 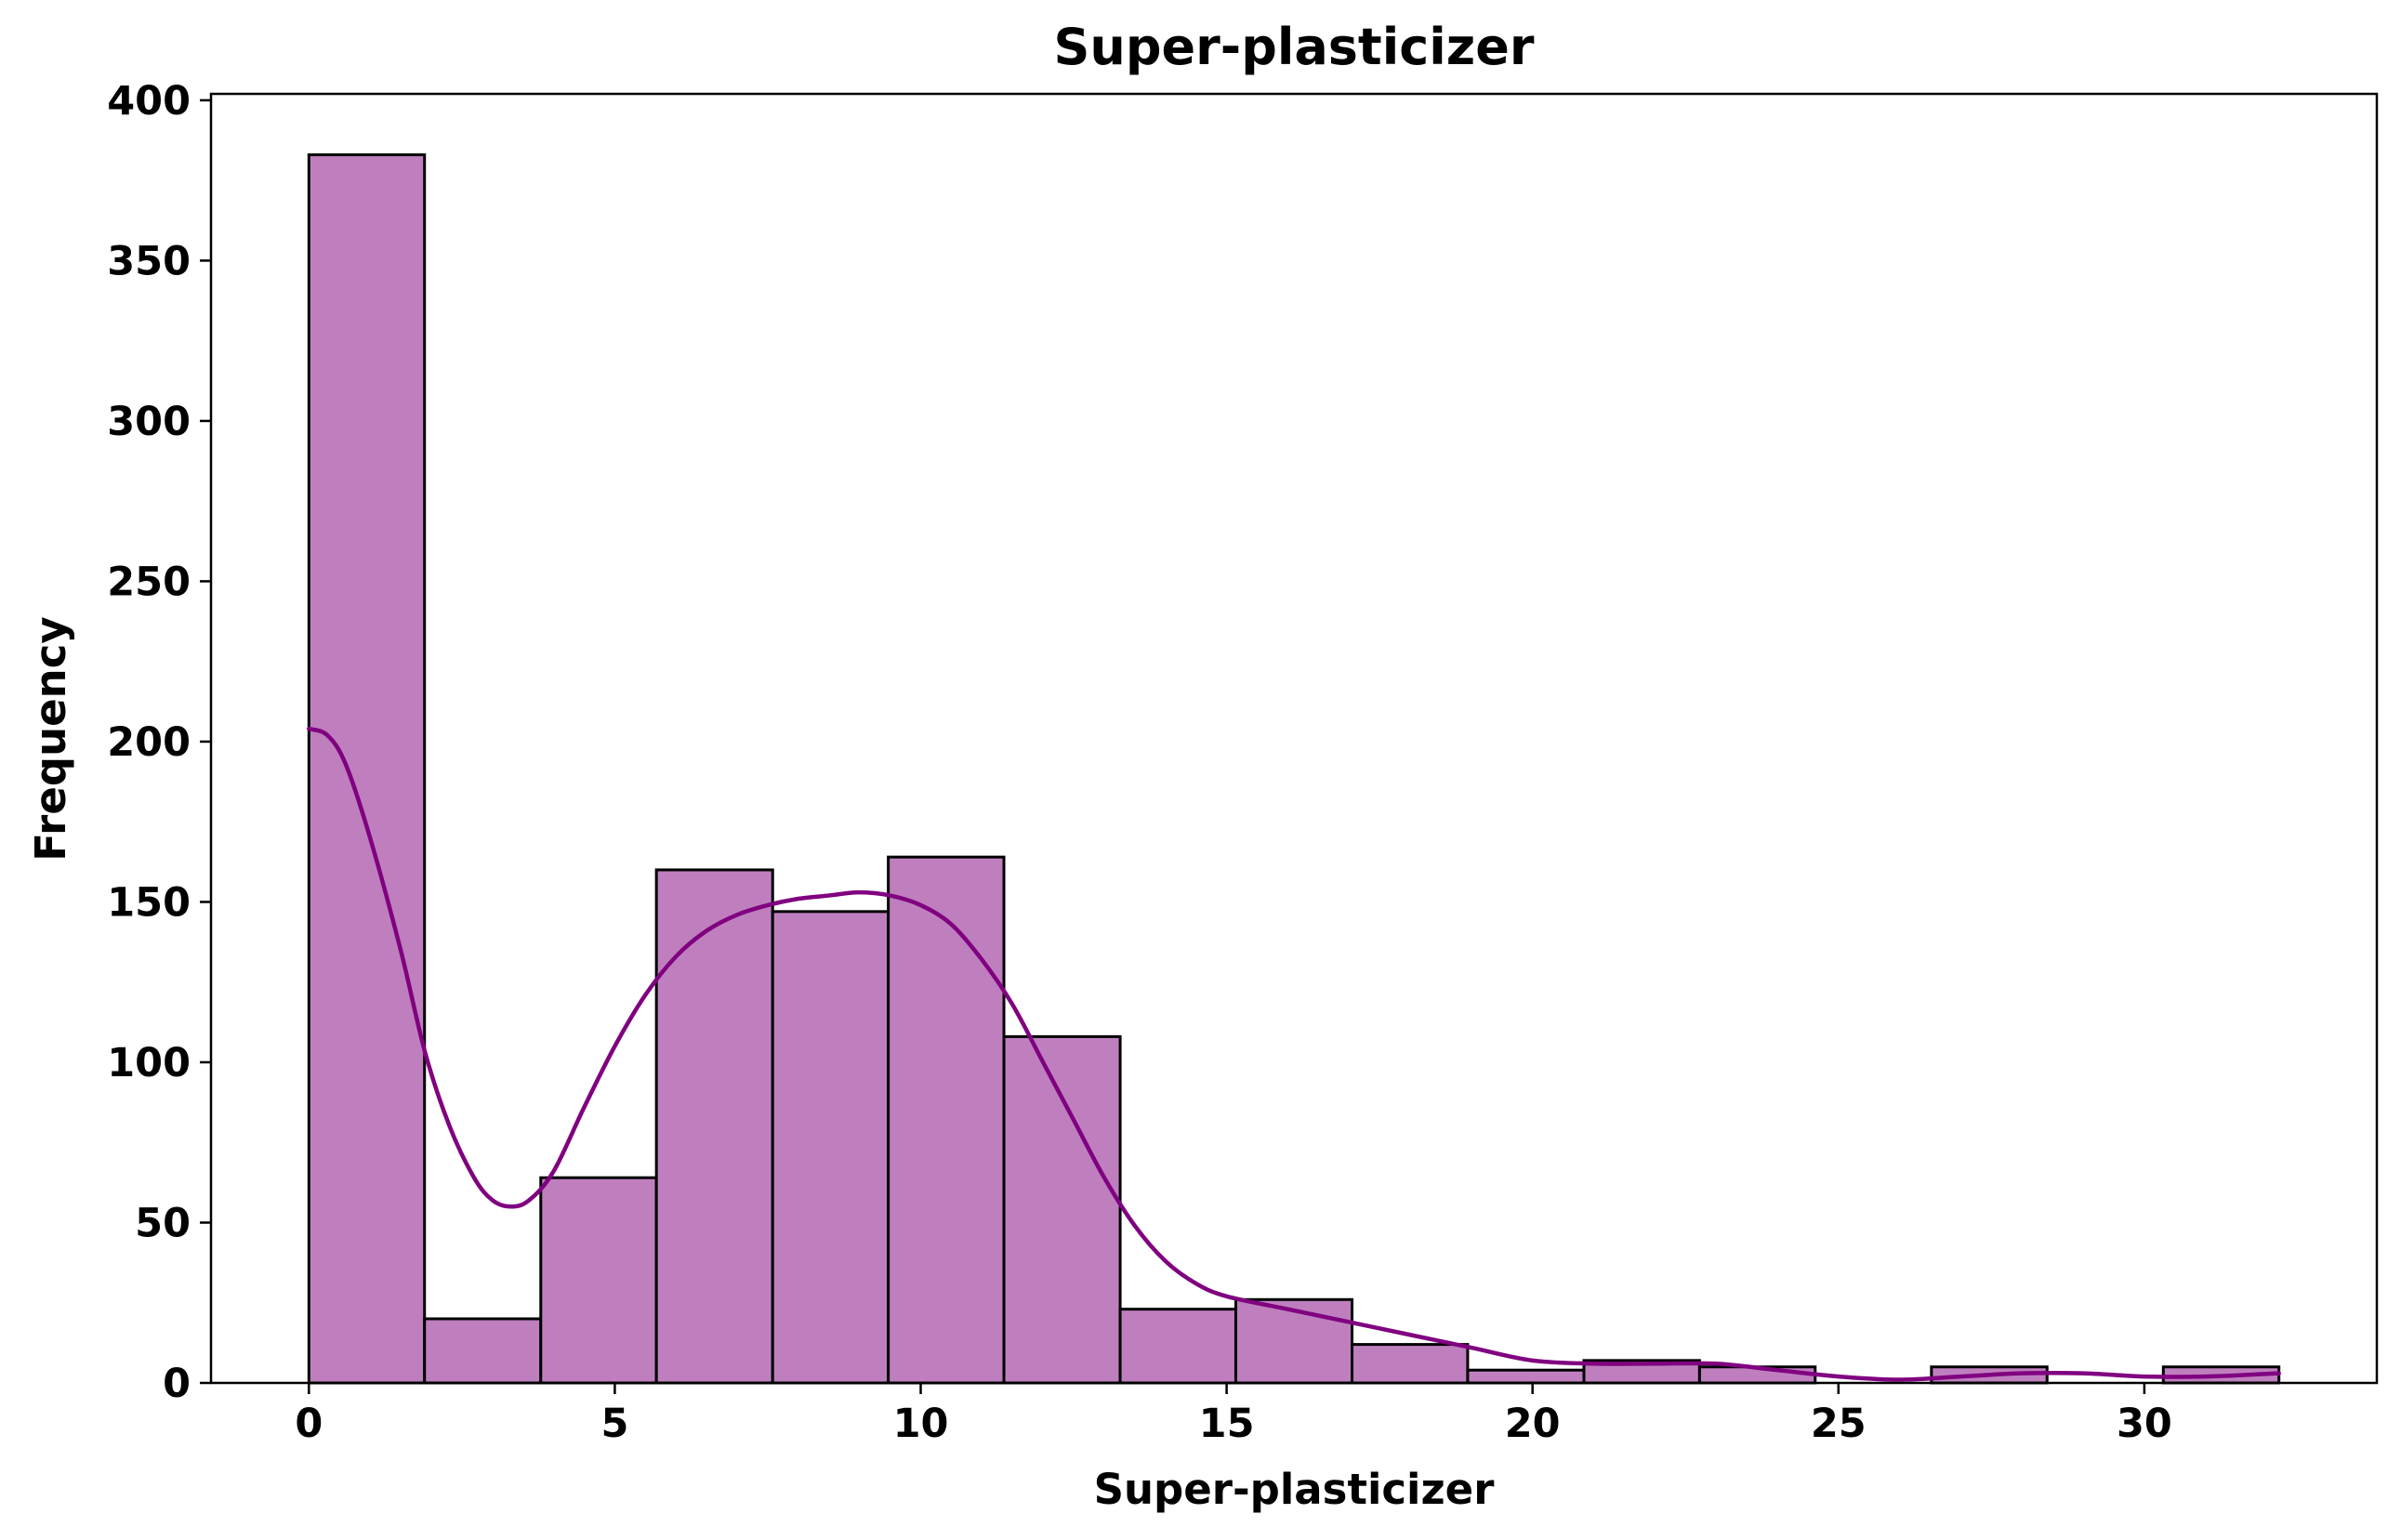 What do you see at coordinates (1227, 1424) in the screenshot?
I see `x-tick-label: 15` at bounding box center [1227, 1424].